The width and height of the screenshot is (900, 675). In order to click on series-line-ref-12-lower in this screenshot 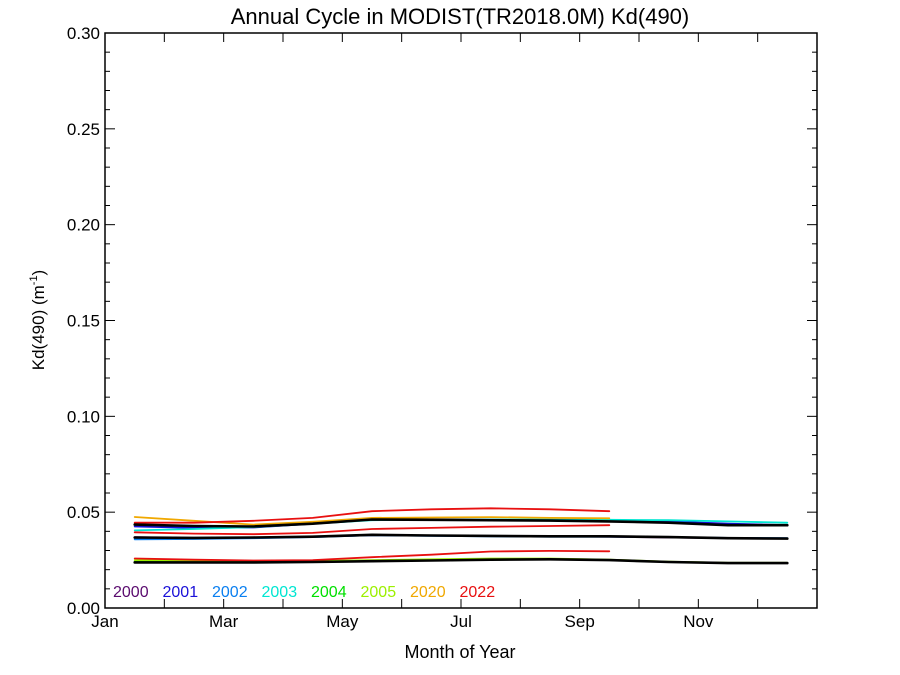, I will do `click(461, 561)`.